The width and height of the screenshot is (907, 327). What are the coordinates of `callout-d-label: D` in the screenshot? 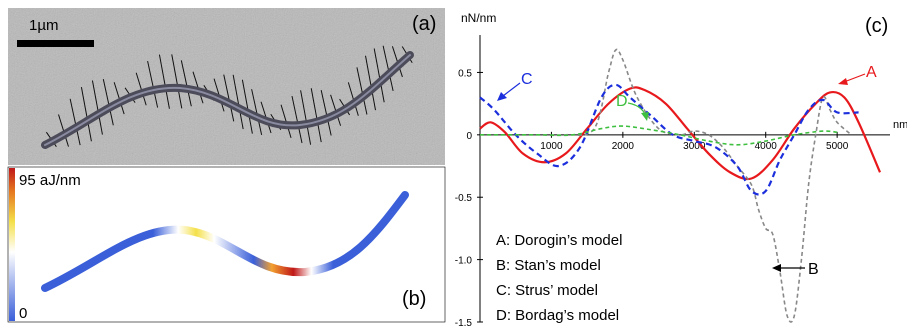 It's located at (622, 101).